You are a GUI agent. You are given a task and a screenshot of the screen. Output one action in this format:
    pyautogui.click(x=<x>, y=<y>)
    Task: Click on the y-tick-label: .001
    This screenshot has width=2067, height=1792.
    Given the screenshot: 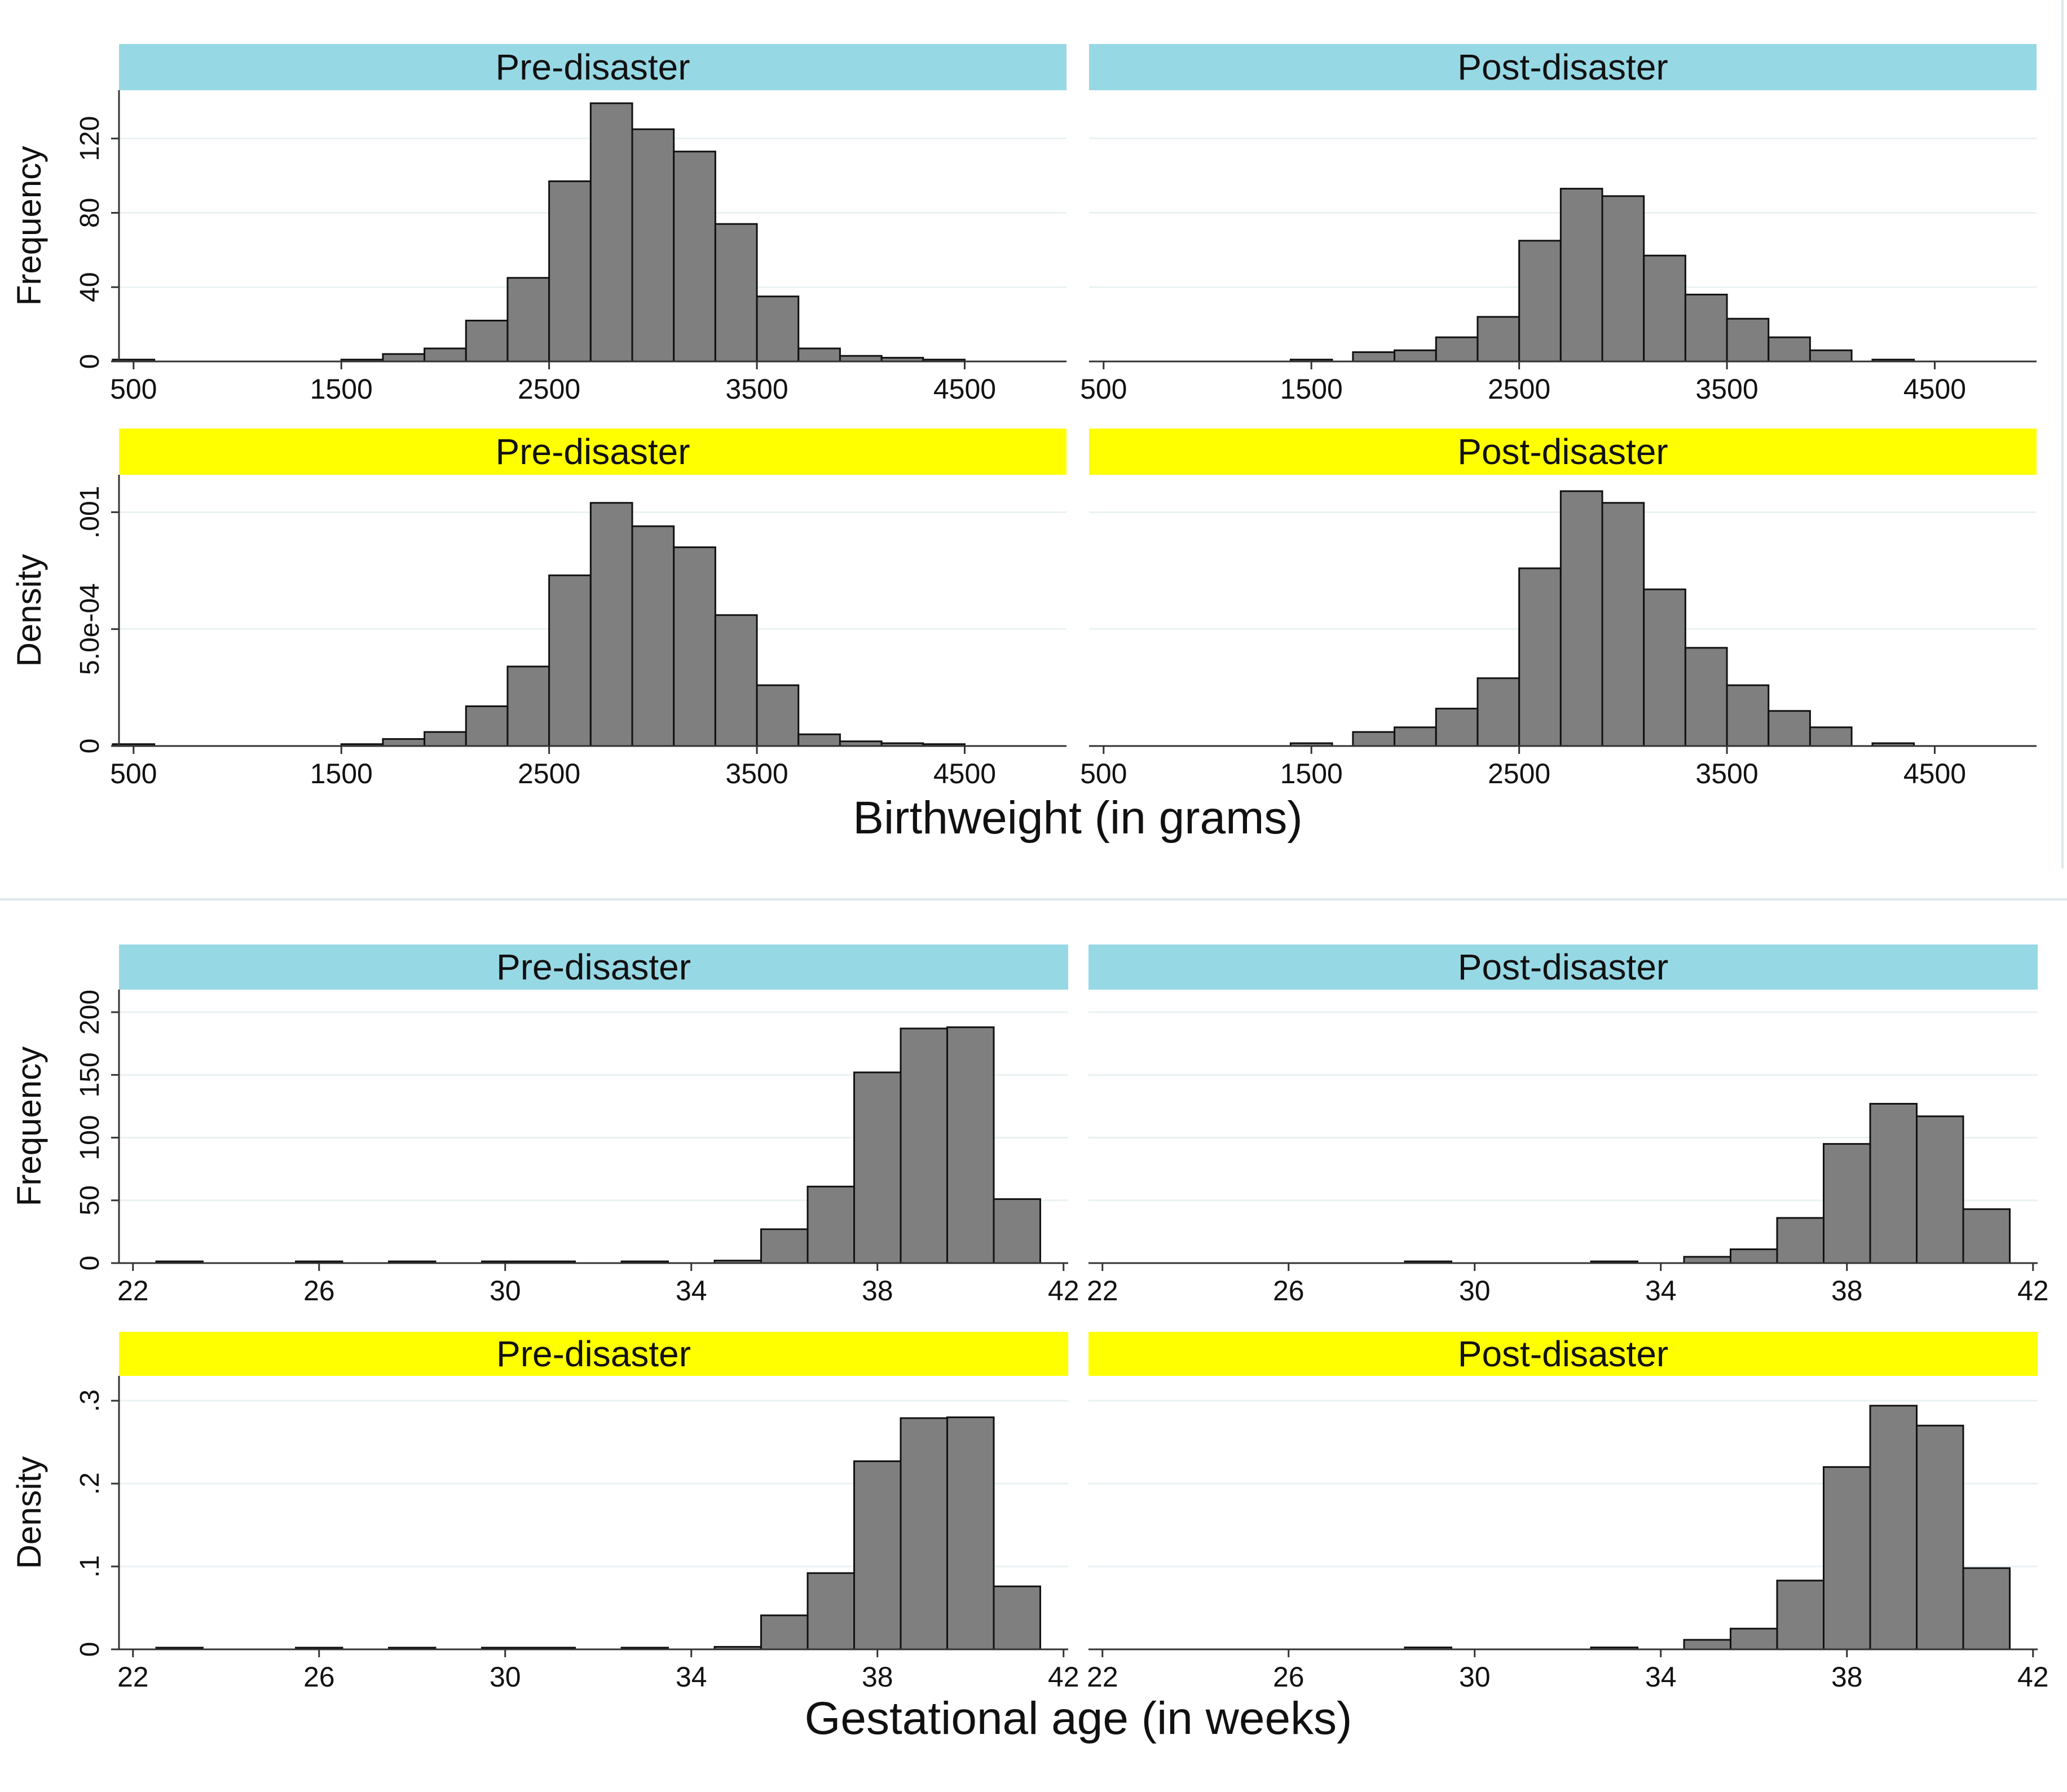 What is the action you would take?
    pyautogui.click(x=90, y=512)
    